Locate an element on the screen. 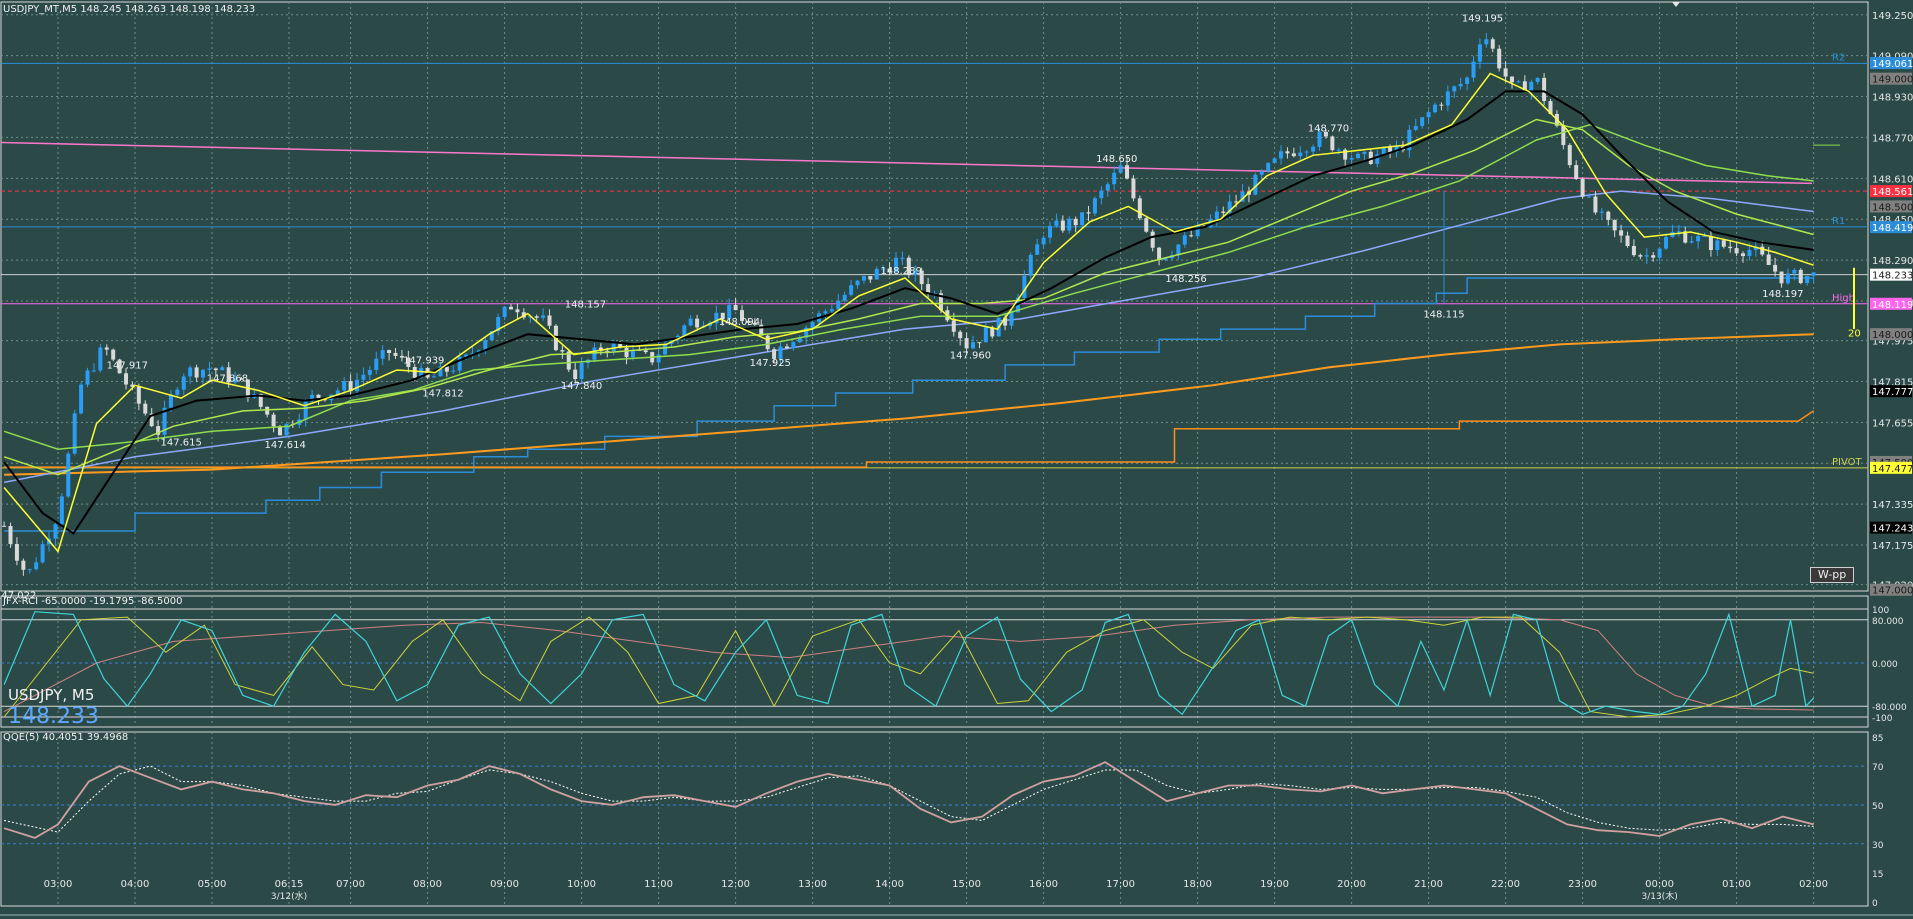  qqe-header: QQE(5) 40.4051 39.4968 is located at coordinates (66, 737).